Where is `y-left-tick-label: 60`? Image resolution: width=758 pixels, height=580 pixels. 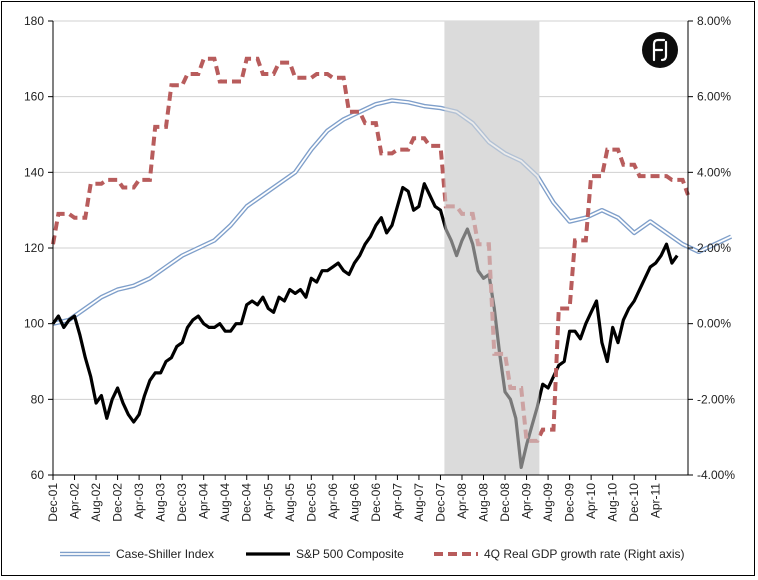
y-left-tick-label: 60 is located at coordinates (38, 475).